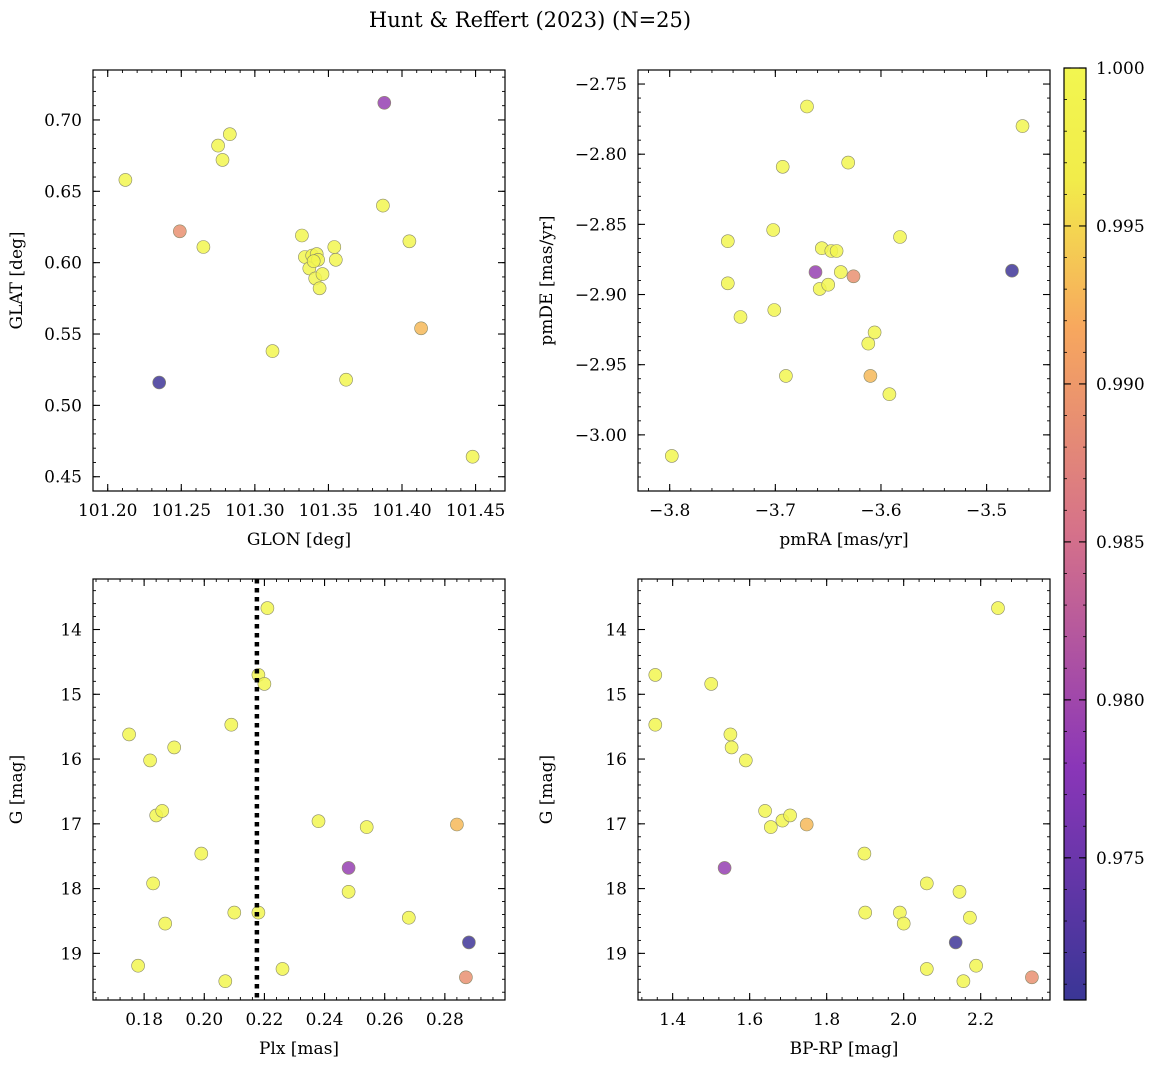  Describe the element at coordinates (1120, 859) in the screenshot. I see `colorbar-tick-label: 0.975` at that location.